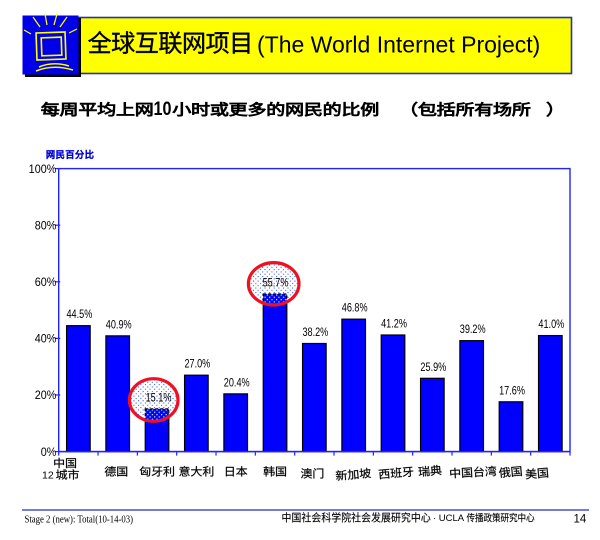  Describe the element at coordinates (449, 518) in the screenshot. I see `svg-text: · UCLA` at that location.